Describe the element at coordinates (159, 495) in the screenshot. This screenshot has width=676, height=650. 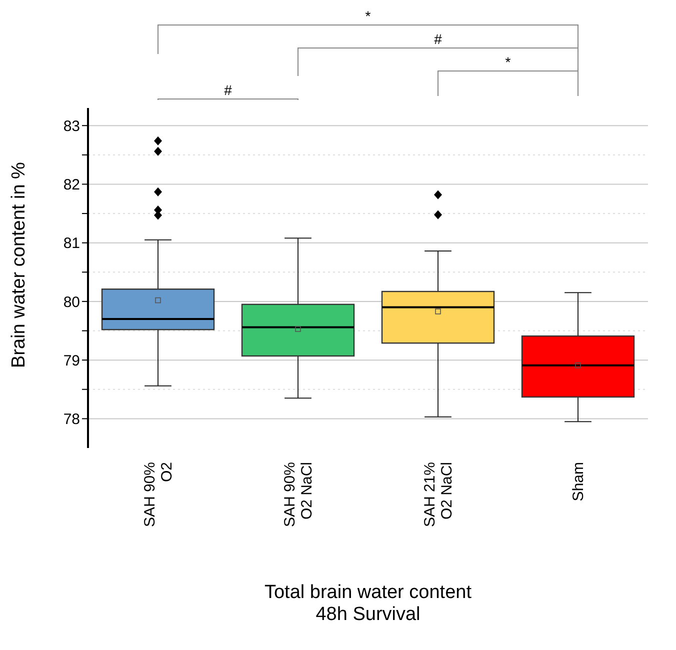
I see `x-tick-label: SAH 90% O2` at that location.